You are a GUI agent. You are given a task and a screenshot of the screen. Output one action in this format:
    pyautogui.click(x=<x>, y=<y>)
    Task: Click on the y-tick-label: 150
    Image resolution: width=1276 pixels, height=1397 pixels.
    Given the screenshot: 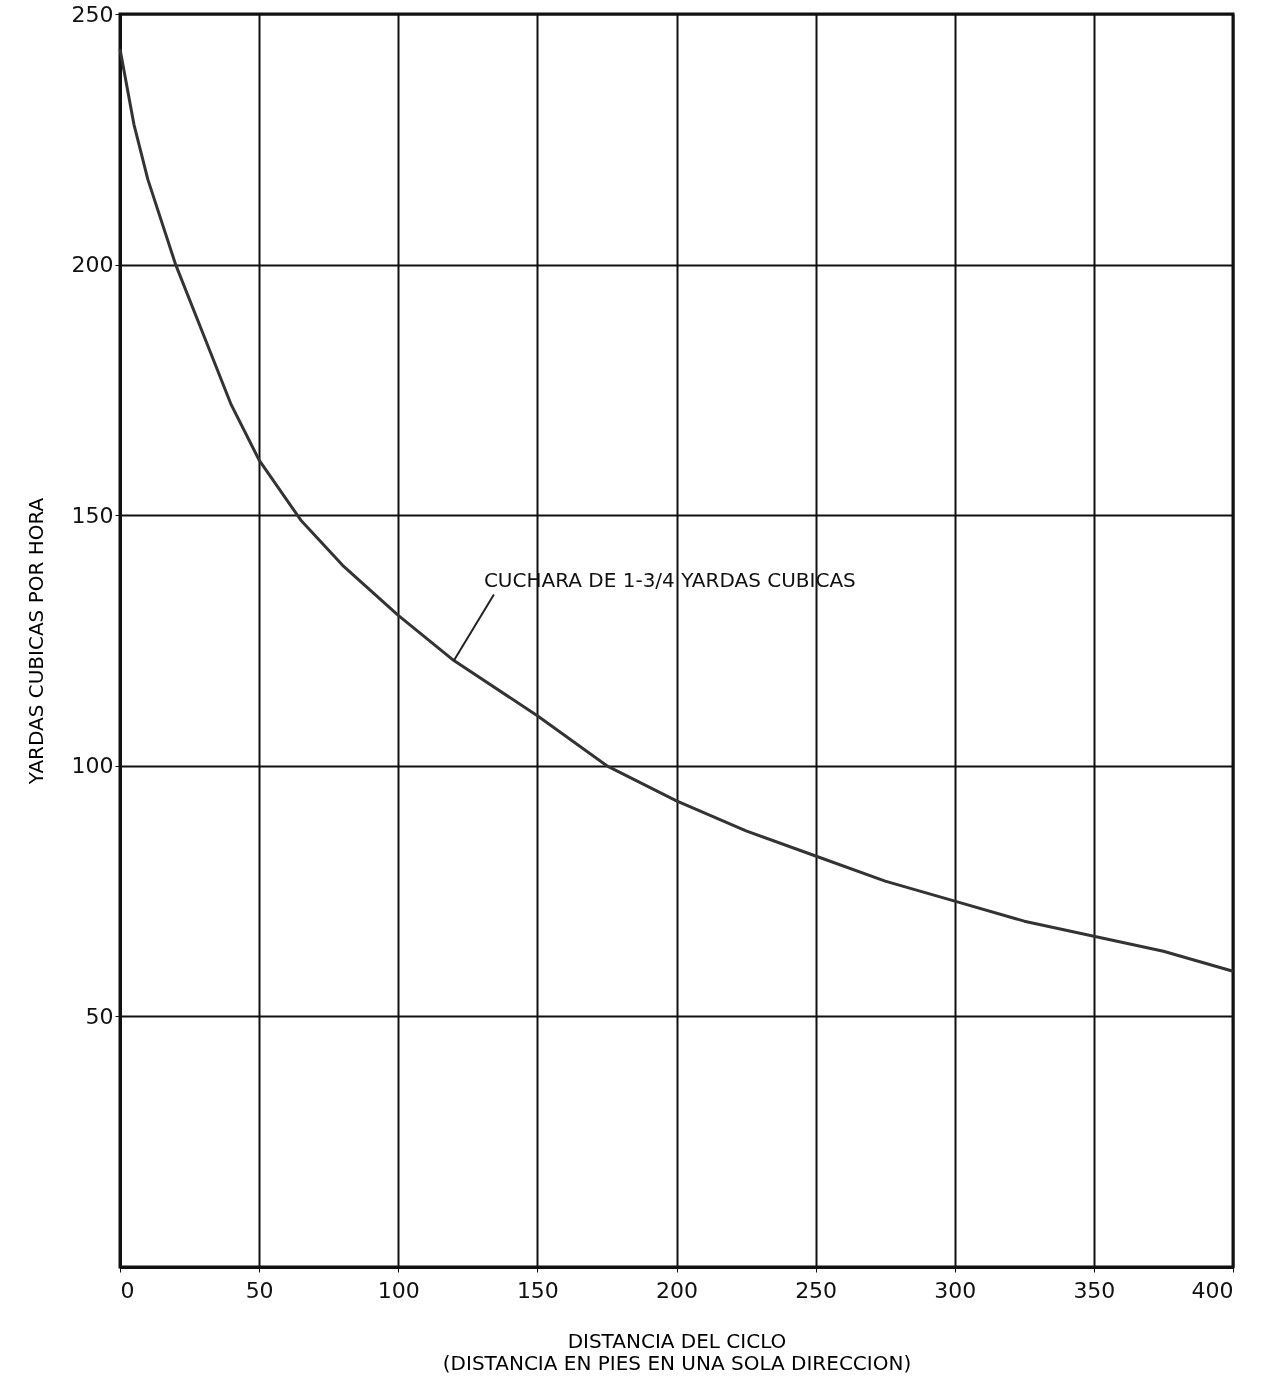 What is the action you would take?
    pyautogui.click(x=92, y=515)
    